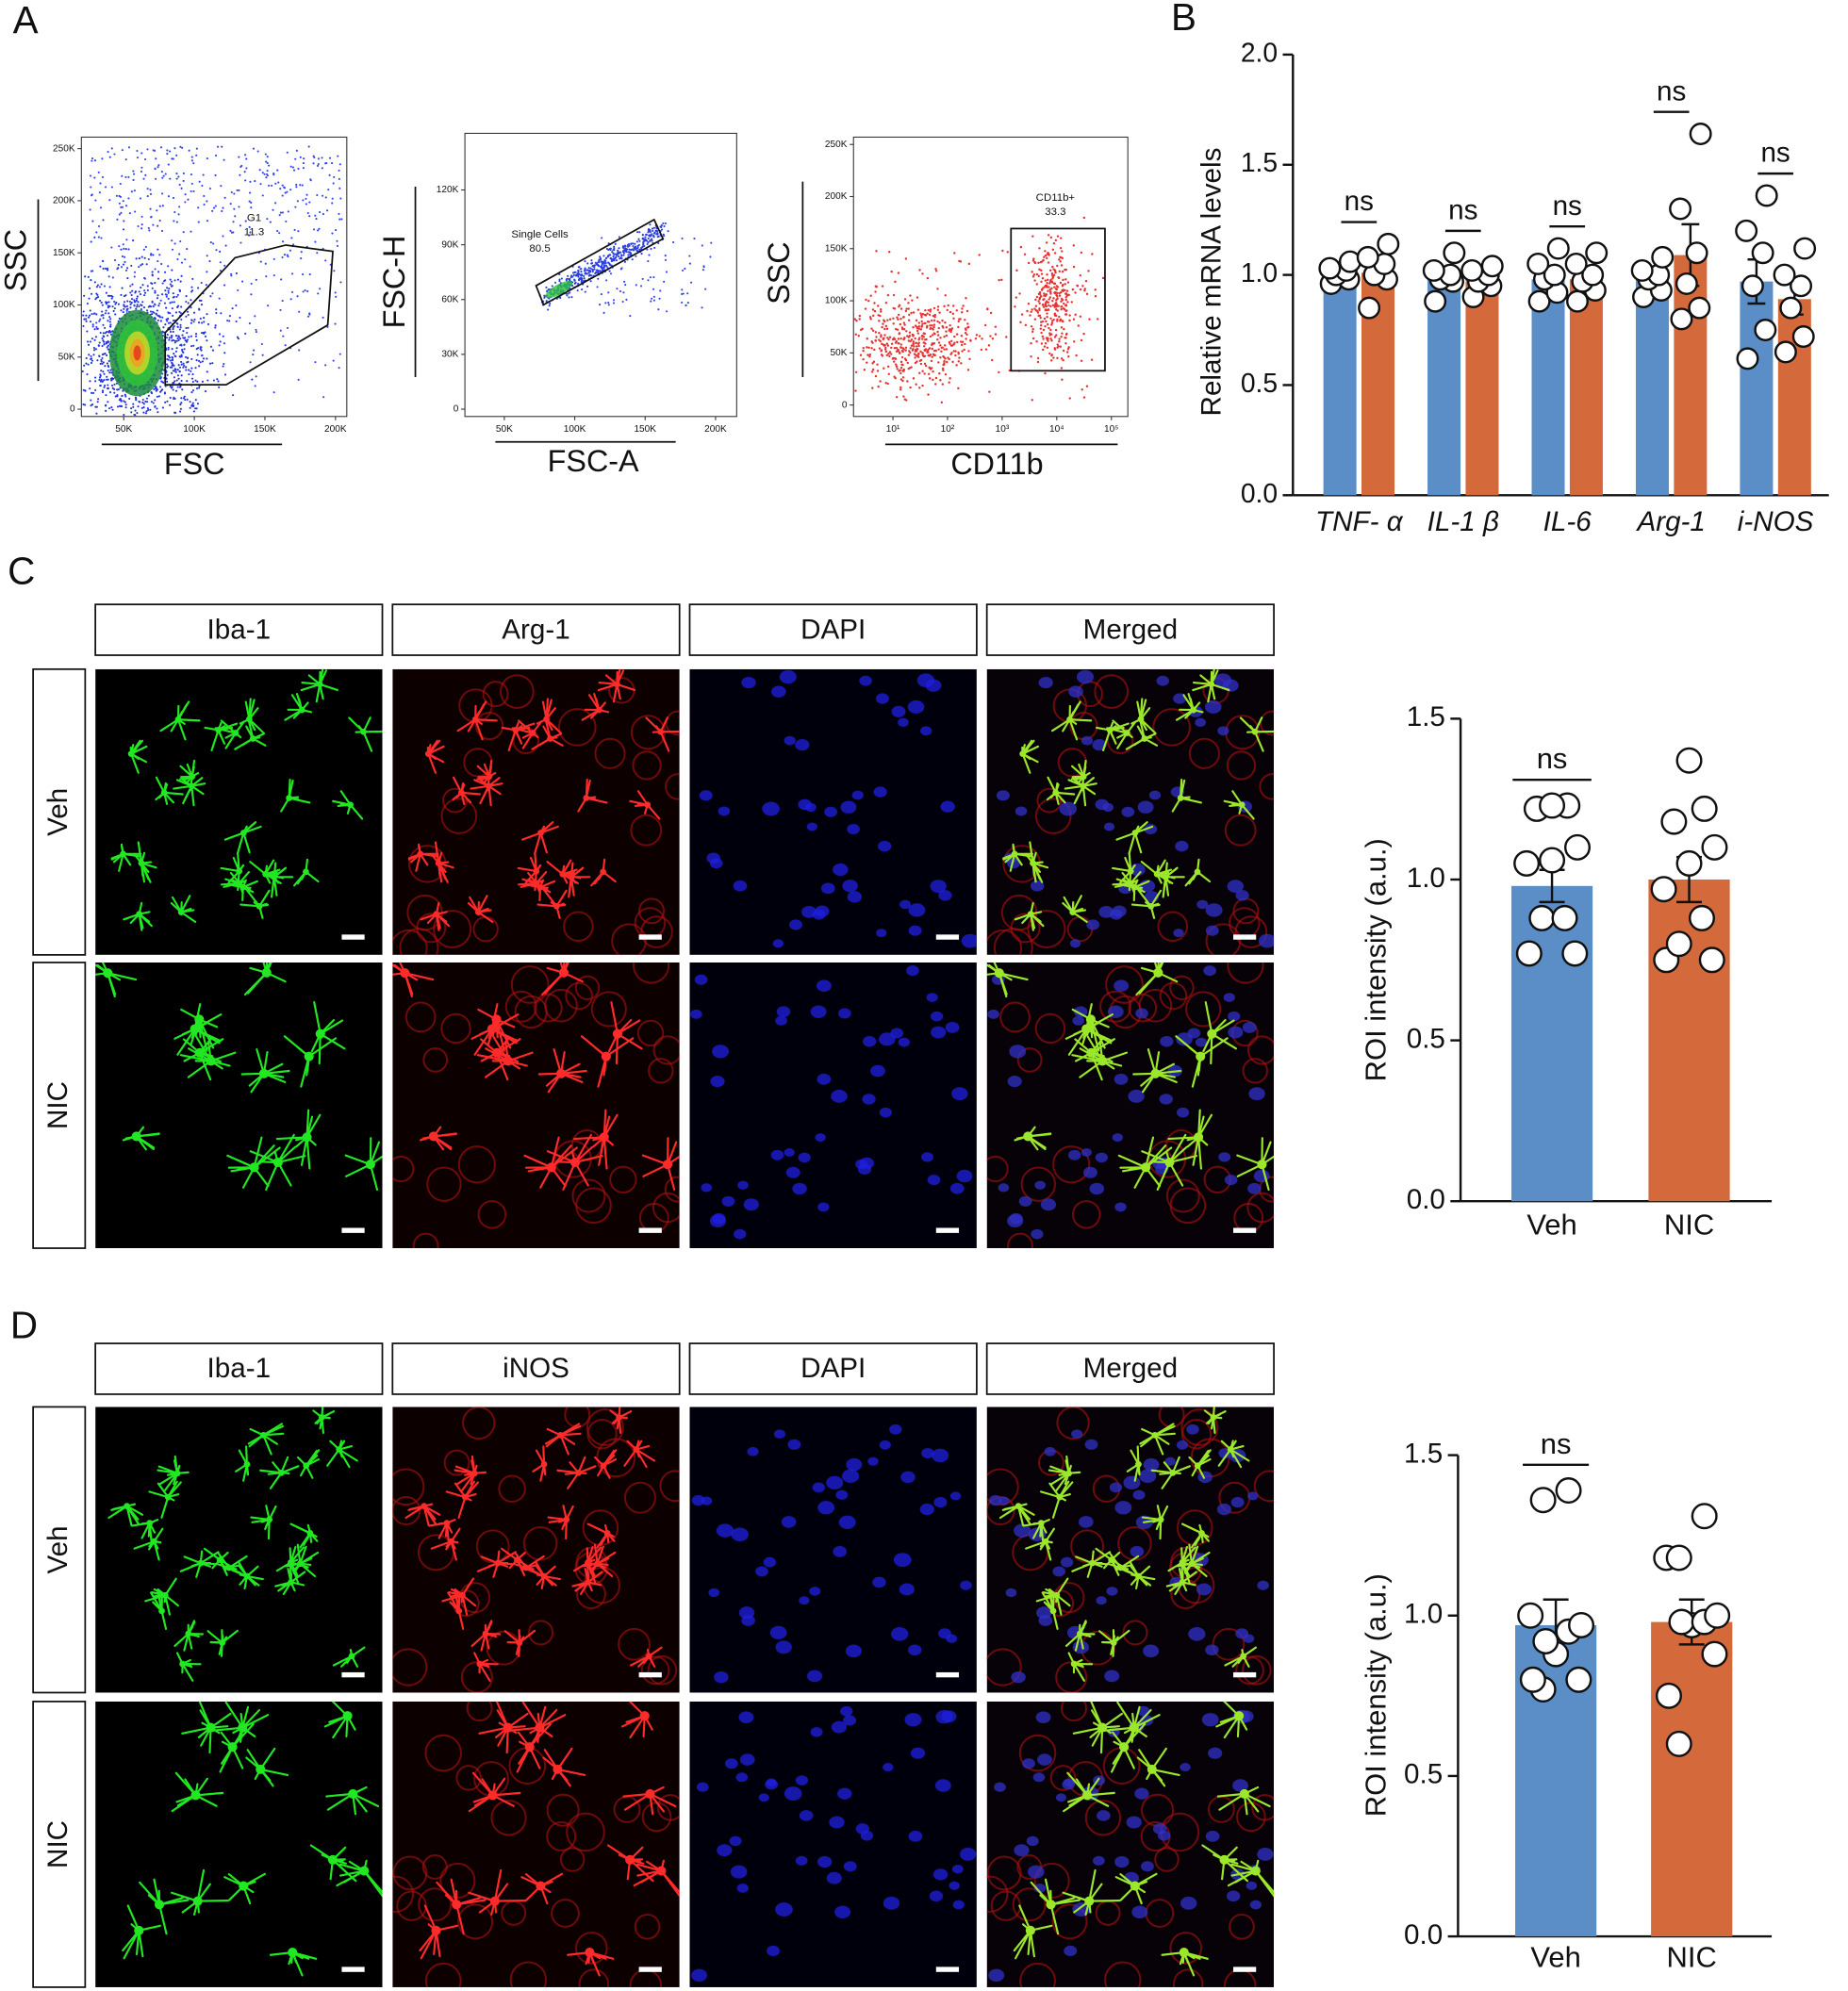  I want to click on y-tick-label: 0.0, so click(1423, 1934).